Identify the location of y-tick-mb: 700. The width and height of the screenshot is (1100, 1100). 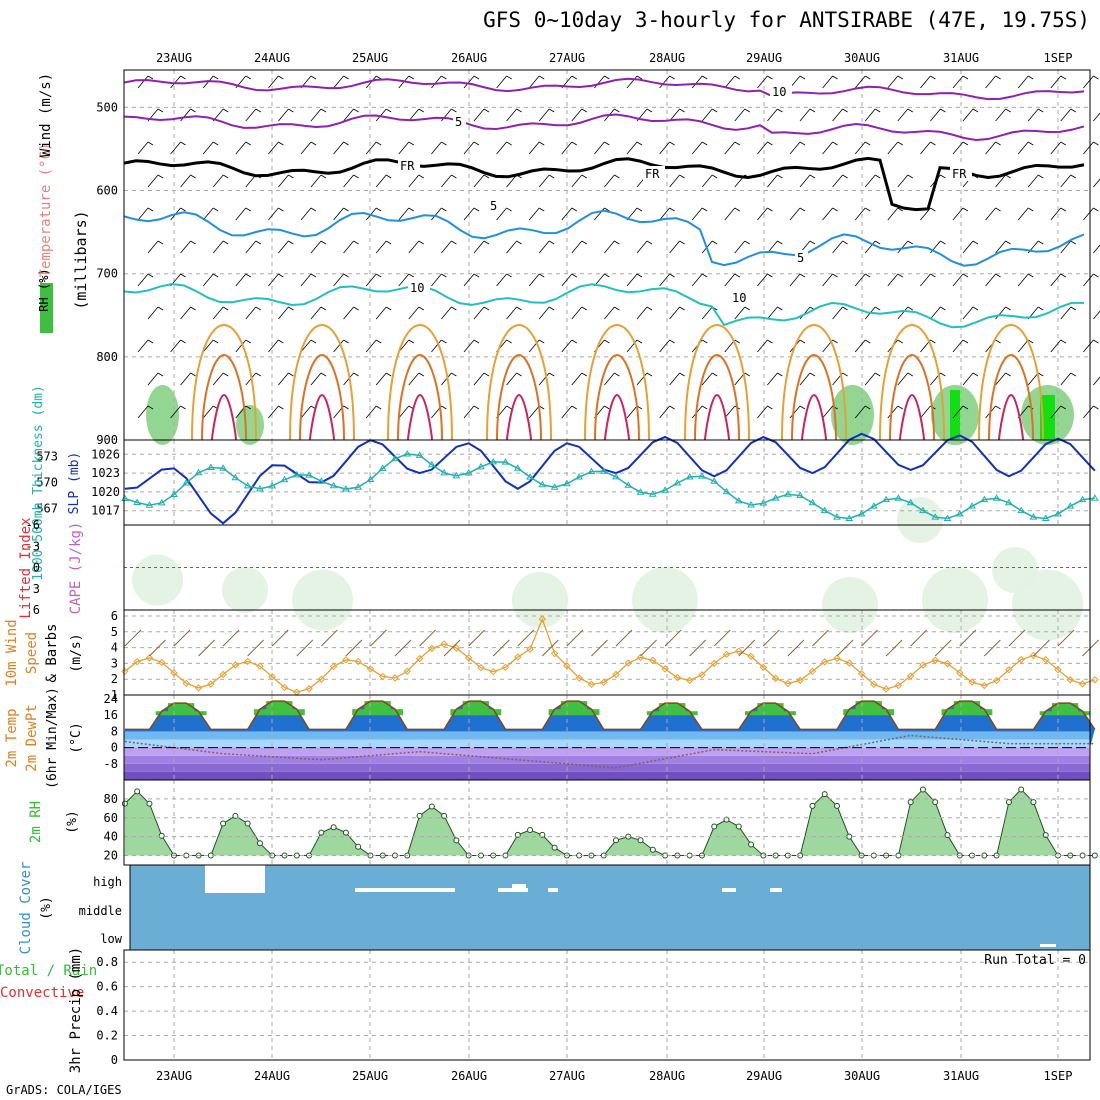
(107, 274).